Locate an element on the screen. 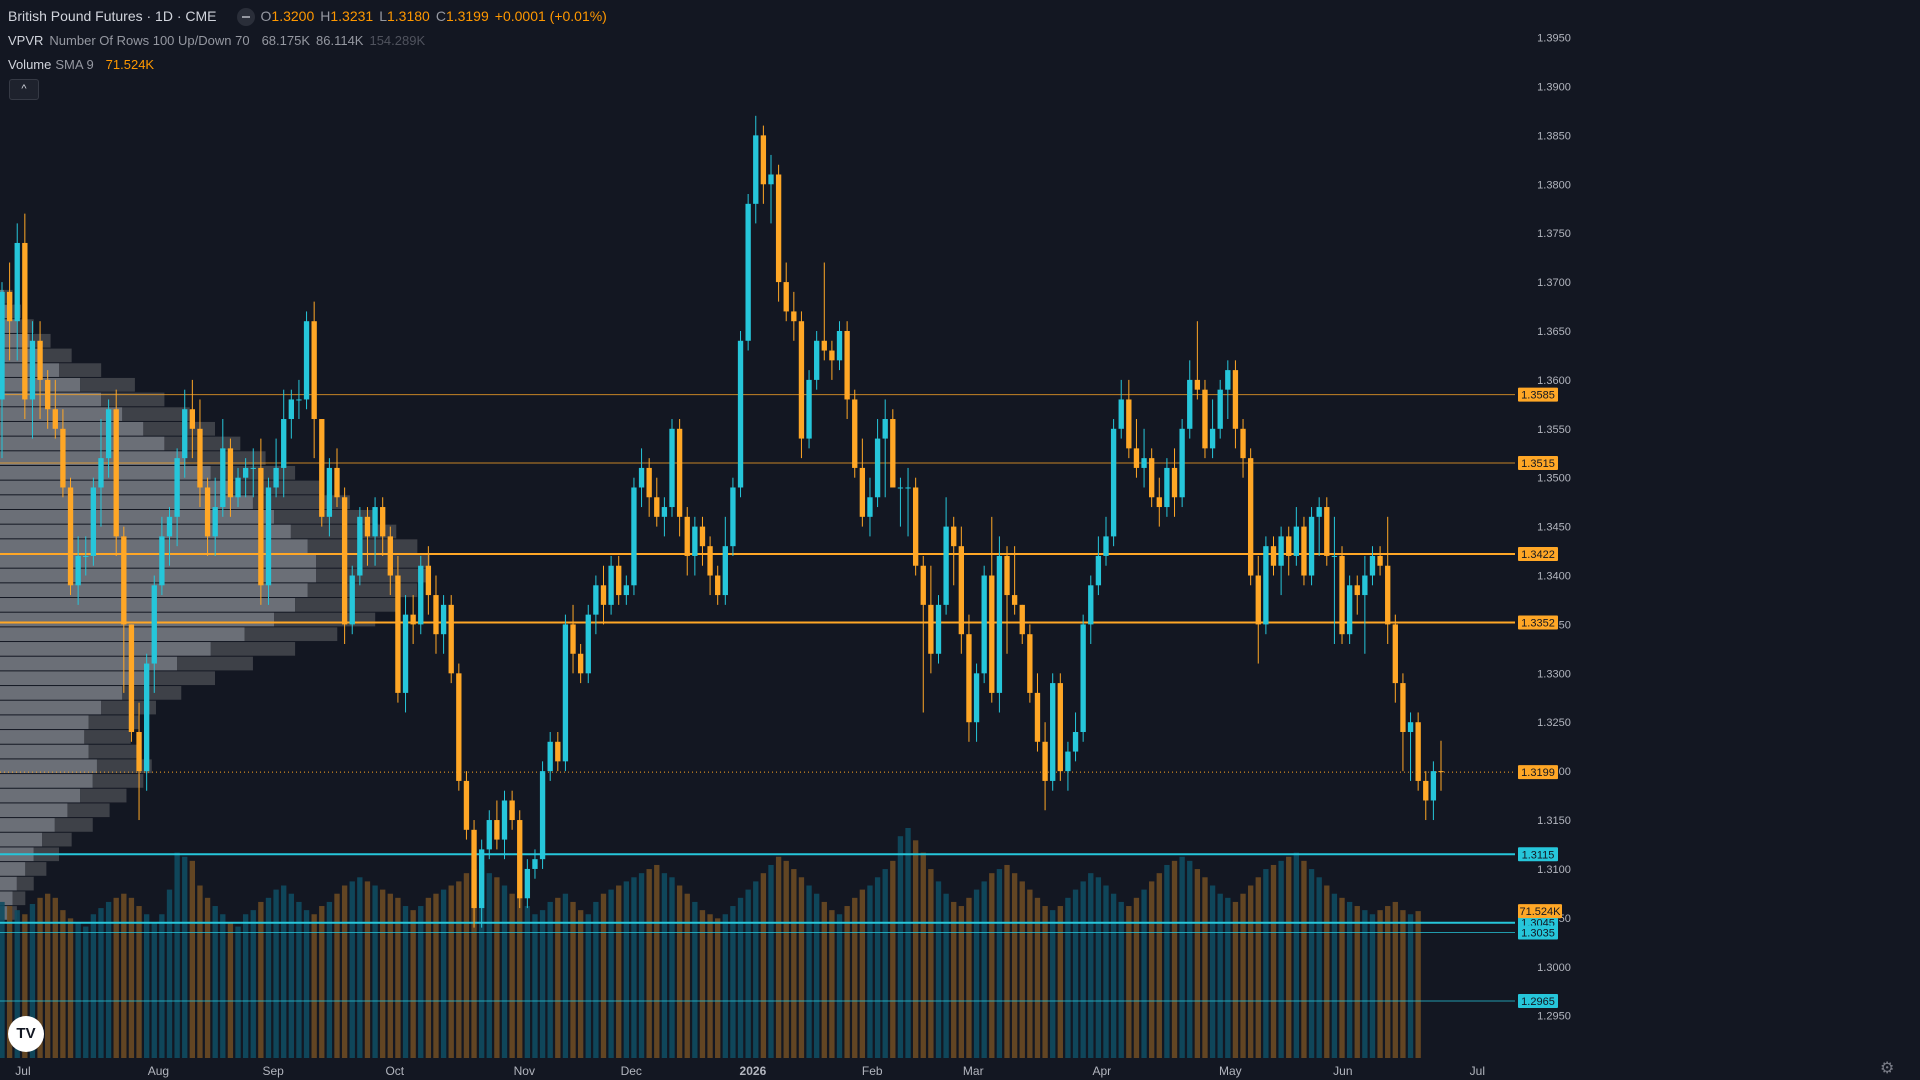 The image size is (1920, 1080). tradingview-logo: TV is located at coordinates (26, 1034).